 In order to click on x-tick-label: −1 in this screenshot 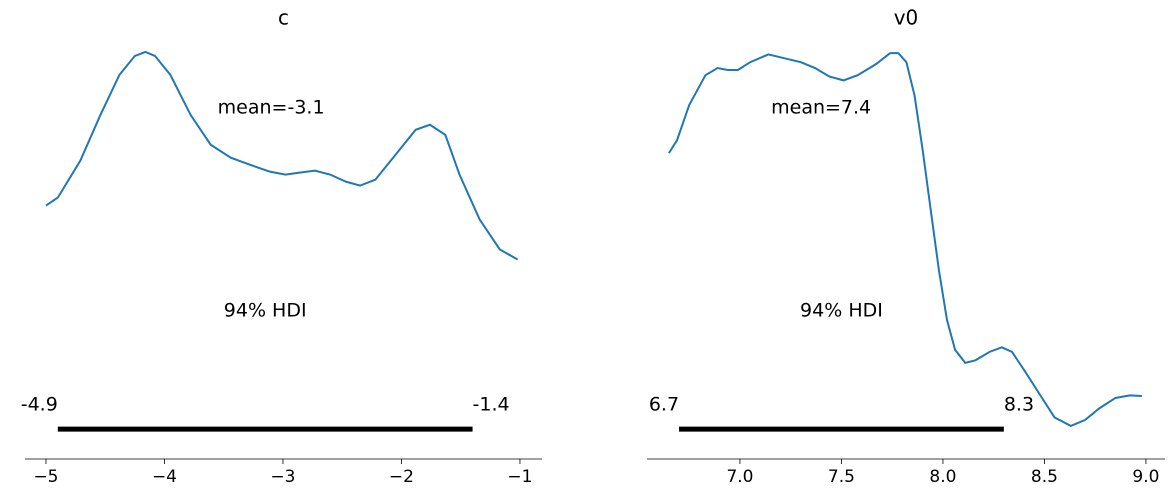, I will do `click(519, 477)`.